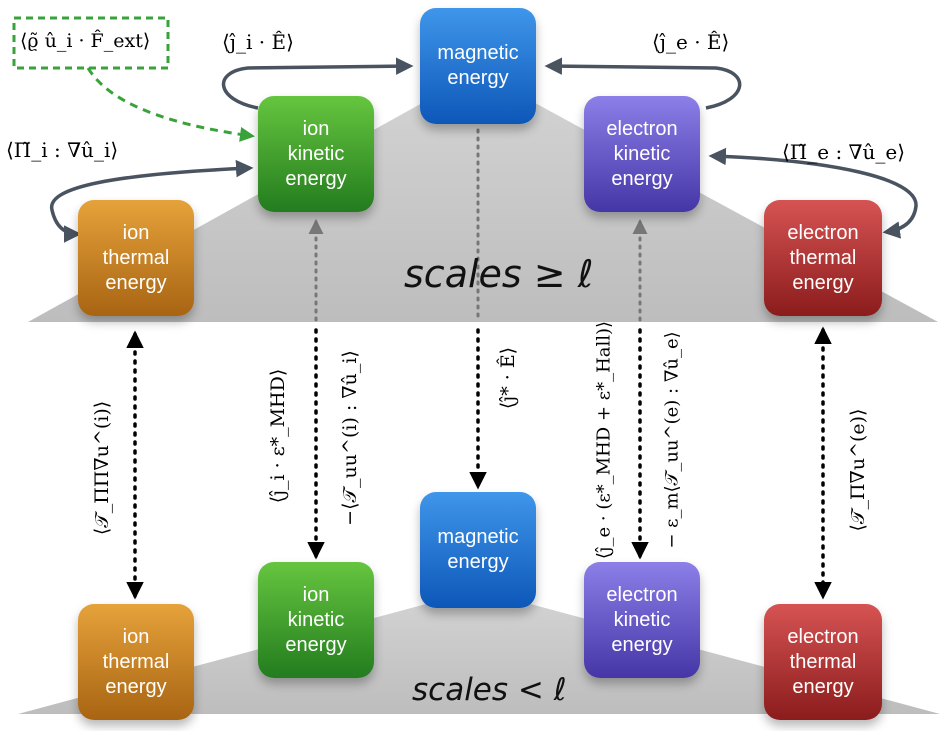 This screenshot has width=951, height=731. What do you see at coordinates (102, 468) in the screenshot?
I see `ion-thermal-transfer-label: ⟨𝒯_ΠΠ∇u^(i)⟩` at bounding box center [102, 468].